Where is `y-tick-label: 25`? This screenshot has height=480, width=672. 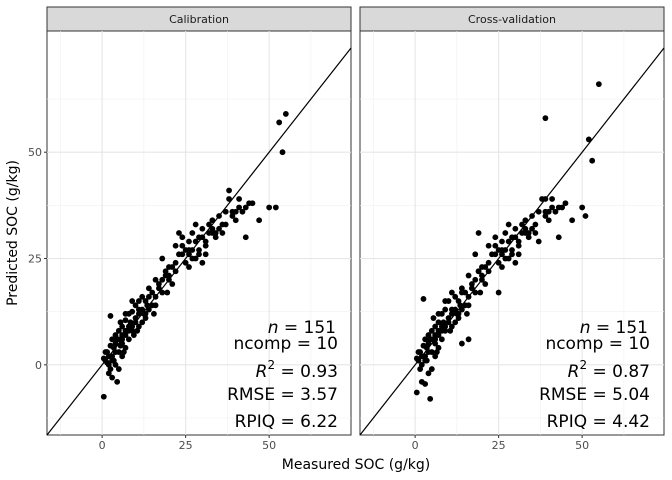
y-tick-label: 25 is located at coordinates (35, 259).